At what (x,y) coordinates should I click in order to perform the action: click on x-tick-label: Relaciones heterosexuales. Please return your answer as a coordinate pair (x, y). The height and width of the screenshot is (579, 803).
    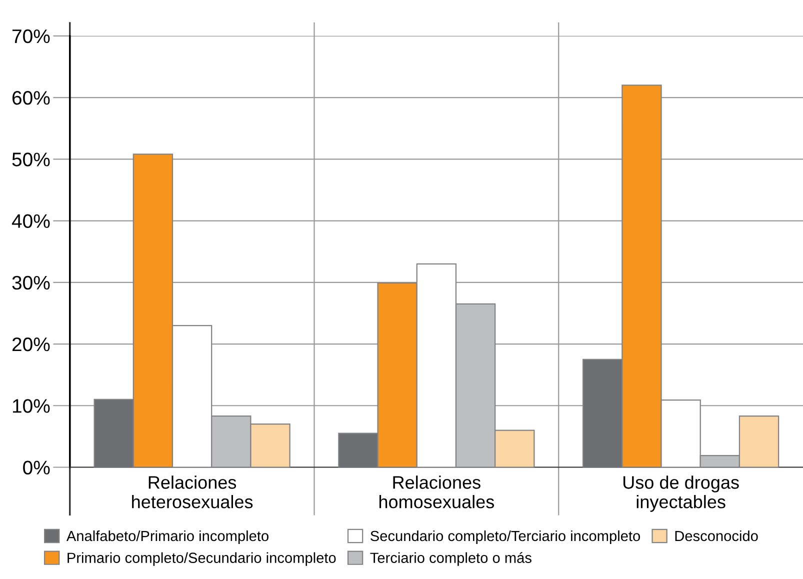
    Looking at the image, I should click on (192, 492).